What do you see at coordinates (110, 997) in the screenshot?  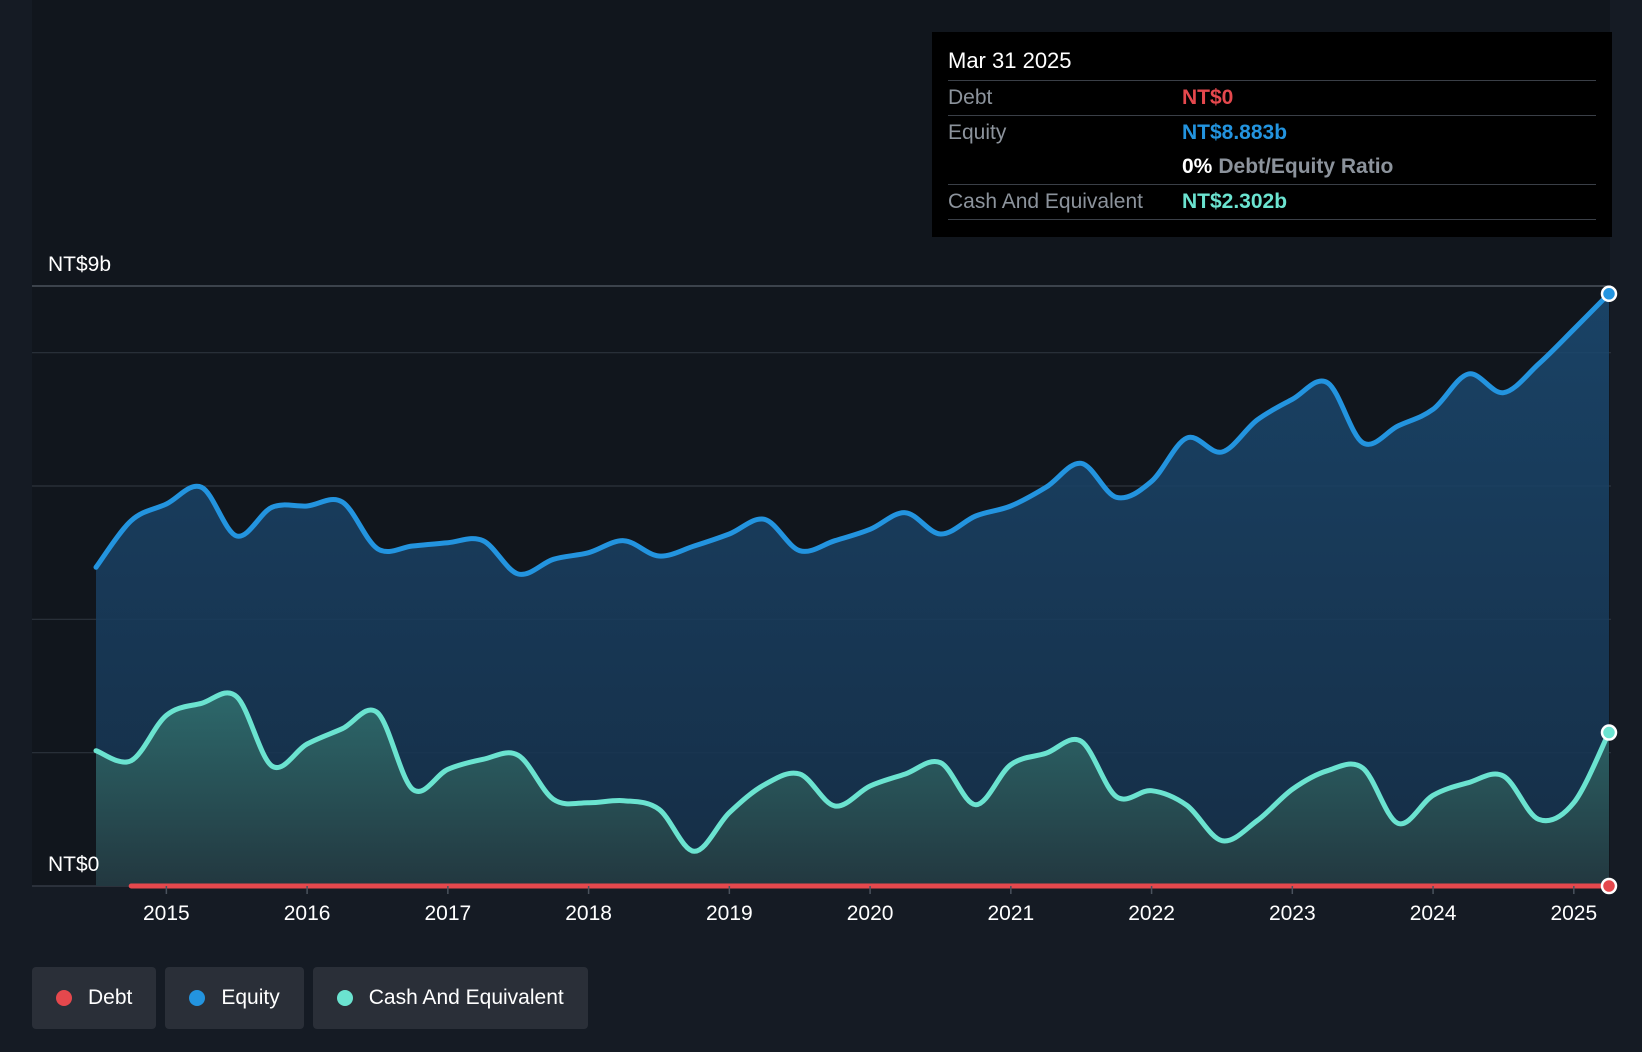 I see `legend-label-debt: Debt` at bounding box center [110, 997].